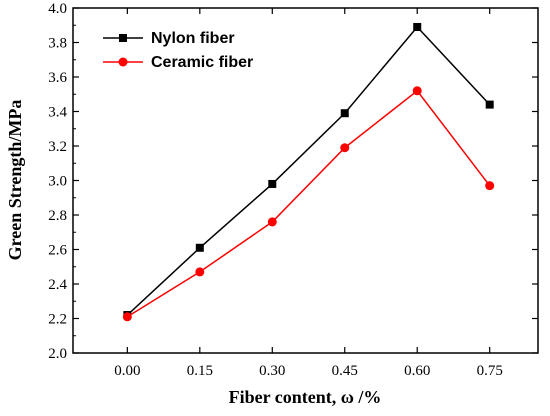 This screenshot has width=550, height=416. What do you see at coordinates (272, 371) in the screenshot?
I see `x-tick-label: 0.30` at bounding box center [272, 371].